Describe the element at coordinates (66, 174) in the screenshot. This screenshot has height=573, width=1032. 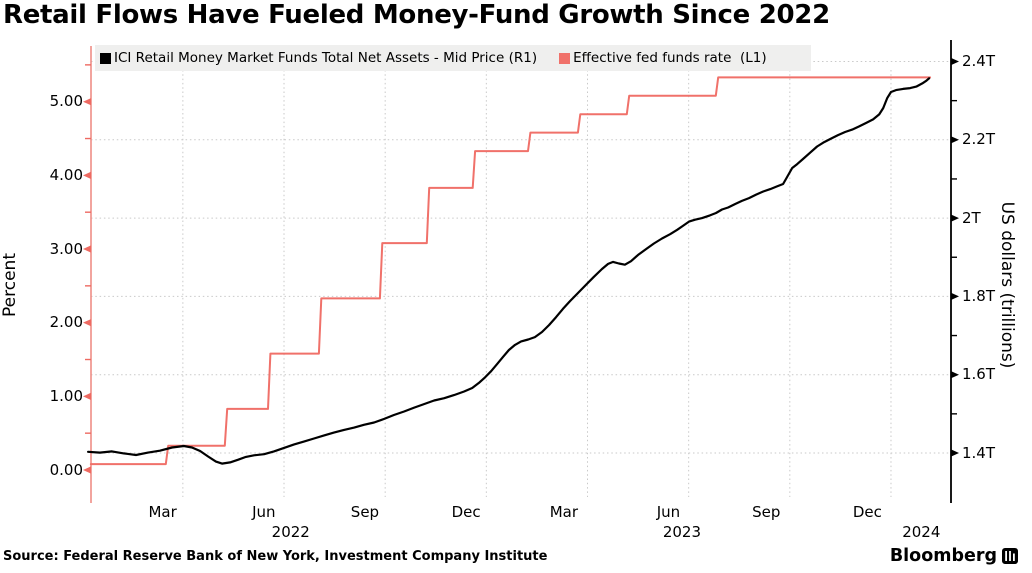
I see `left-axis-tick-label: 4.00` at that location.